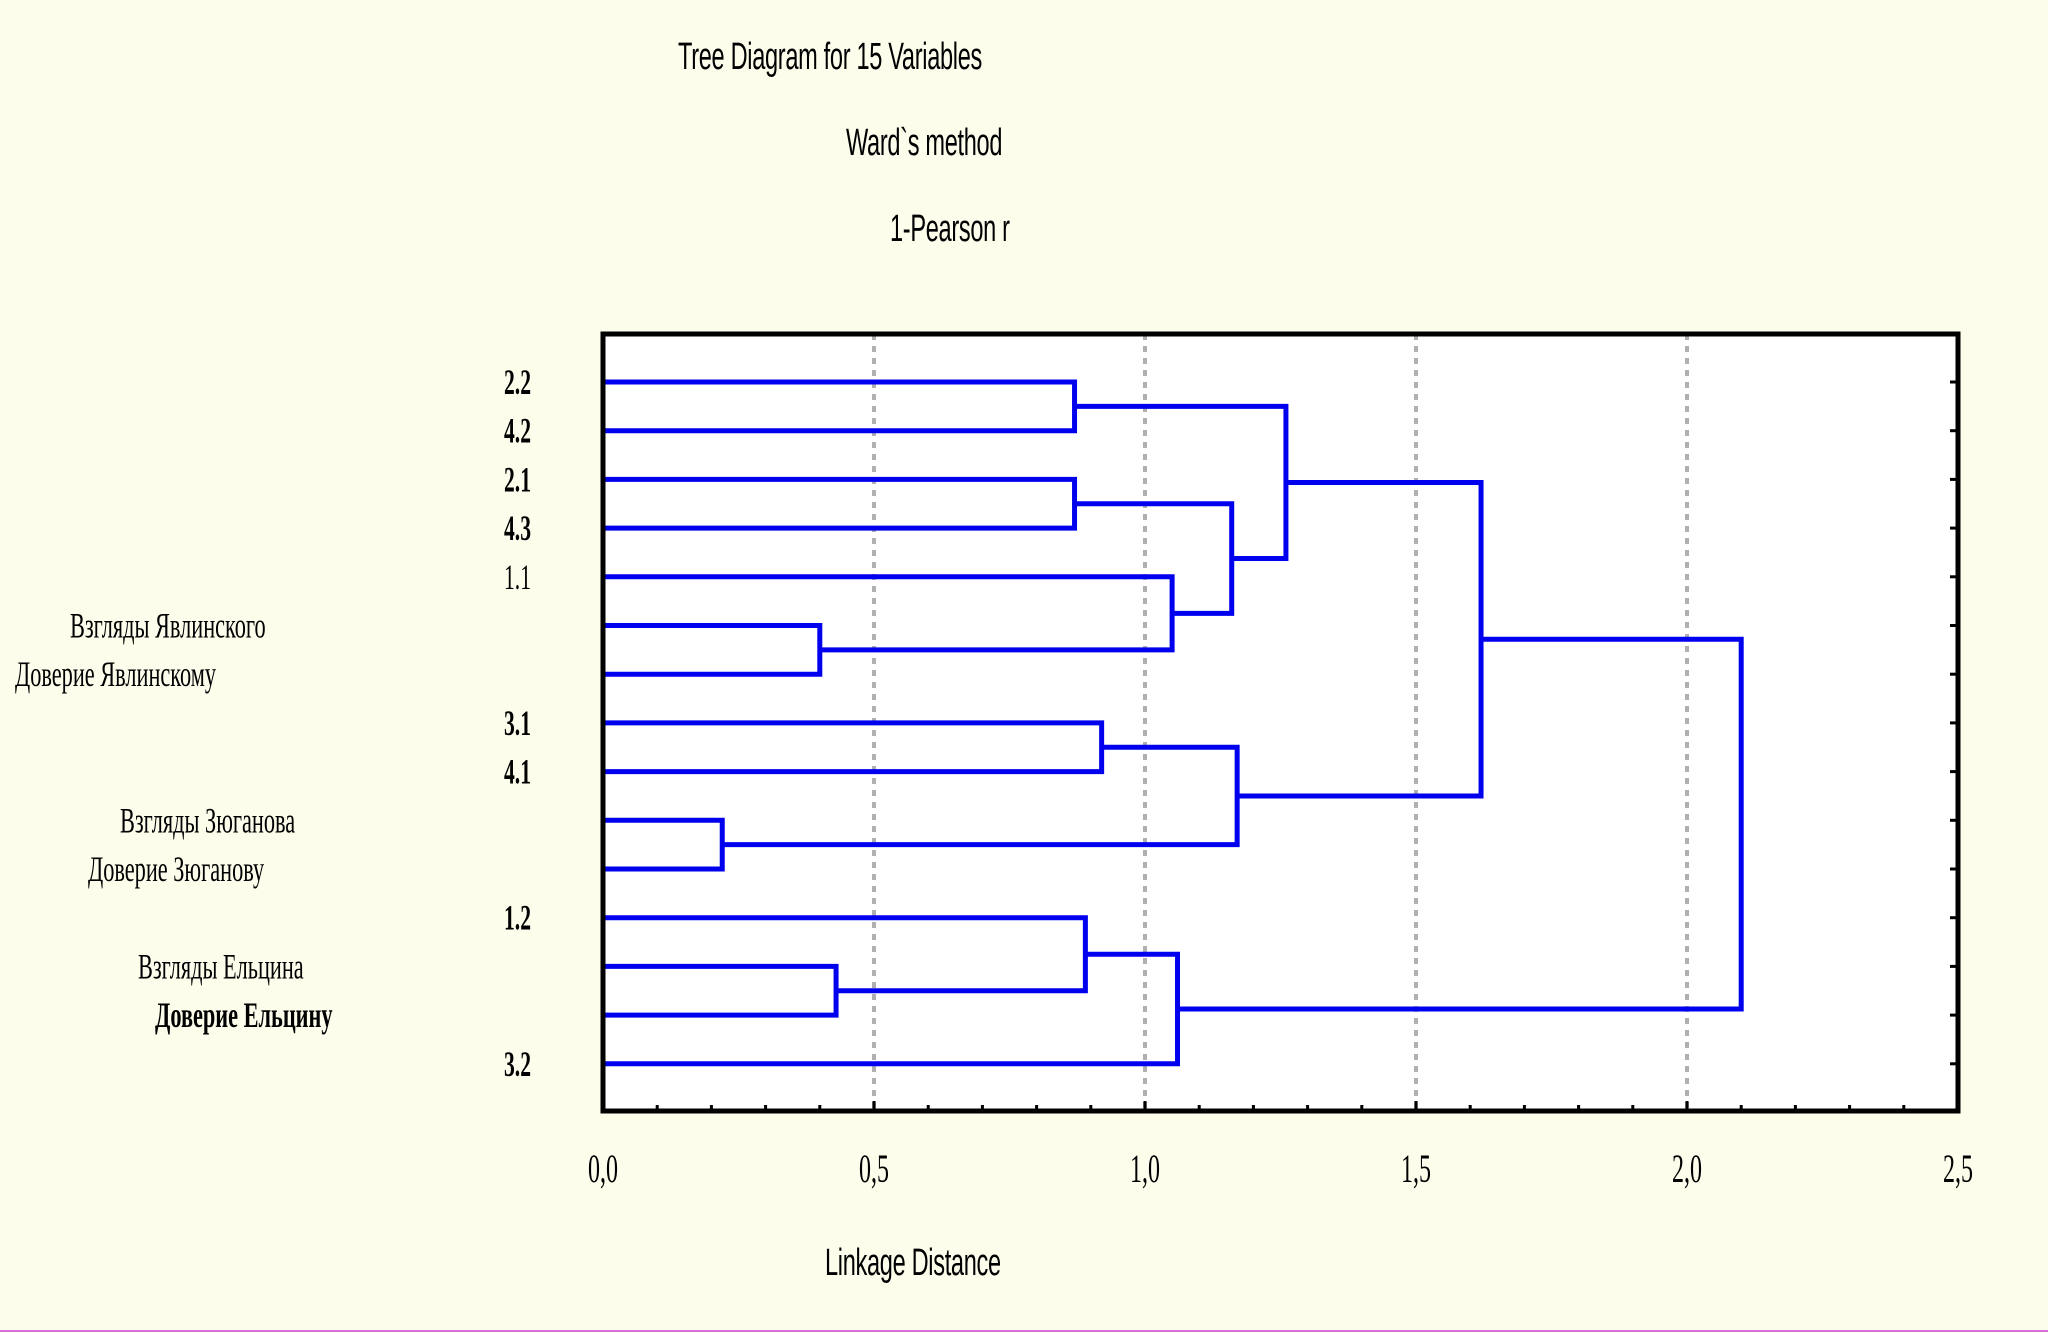 The width and height of the screenshot is (2048, 1333). I want to click on leaf-label: 1.2, so click(517, 918).